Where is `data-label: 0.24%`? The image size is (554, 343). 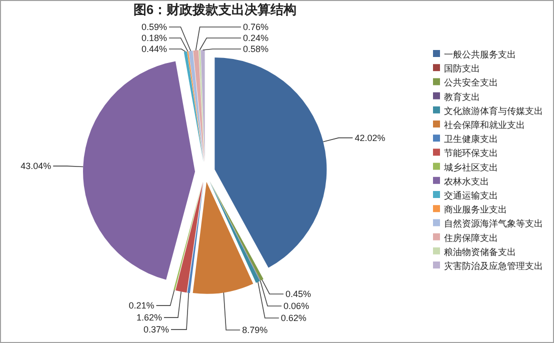 data-label: 0.24% is located at coordinates (256, 38).